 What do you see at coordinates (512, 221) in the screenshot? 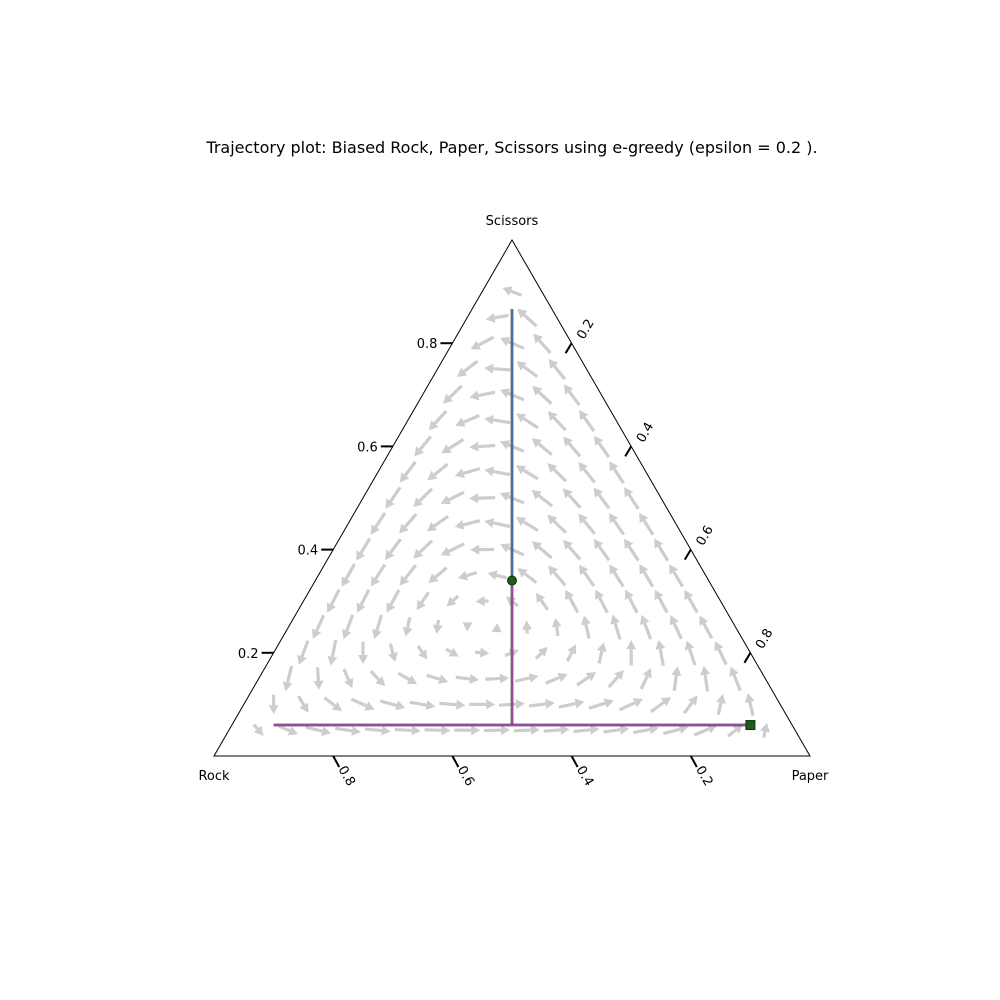
I see `corner-label-scissors: Scissors` at bounding box center [512, 221].